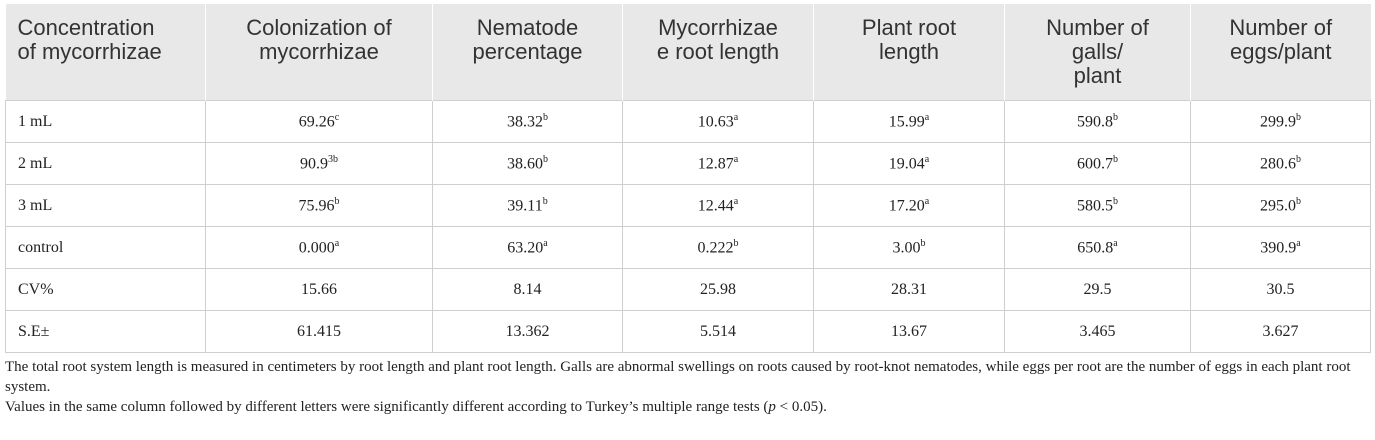 The height and width of the screenshot is (440, 1375). Describe the element at coordinates (909, 247) in the screenshot. I see `cell: 3.00b` at that location.